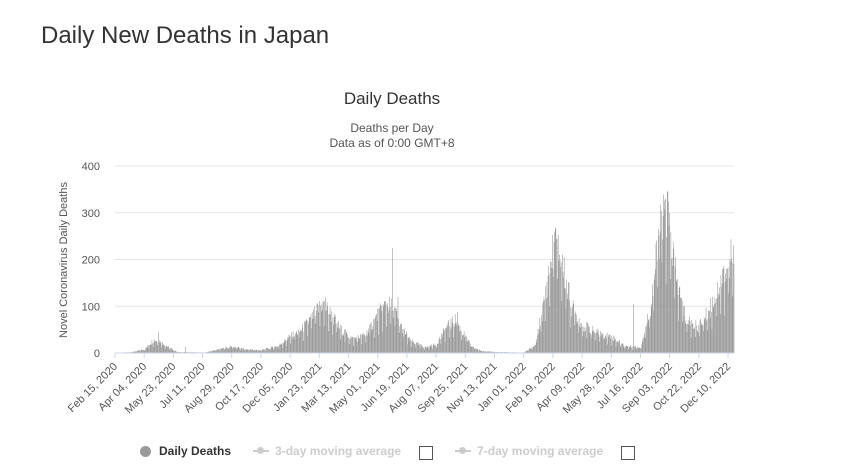 This screenshot has width=861, height=467. I want to click on legend-item-3-day-average: 3-day moving average, so click(343, 451).